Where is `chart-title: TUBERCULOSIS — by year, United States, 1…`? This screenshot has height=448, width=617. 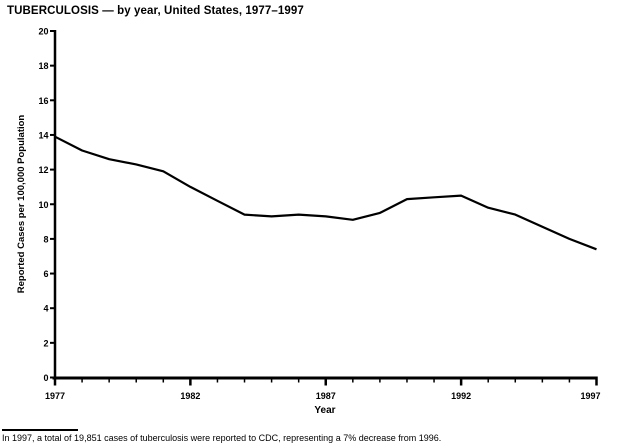
chart-title: TUBERCULOSIS — by year, United States, 1… is located at coordinates (155, 11).